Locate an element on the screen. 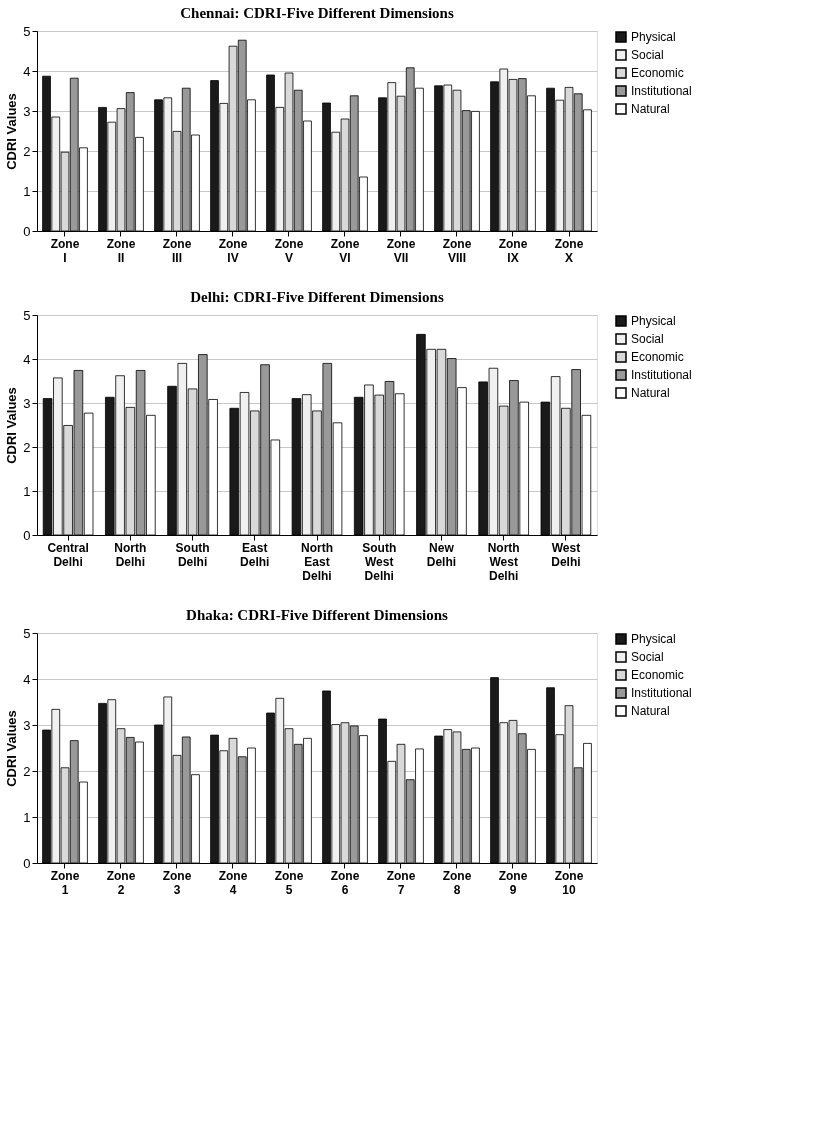 Image resolution: width=840 pixels, height=1130 pixels. chart-title: Chennai: CDRI-Five Different Dimensions is located at coordinates (317, 13).